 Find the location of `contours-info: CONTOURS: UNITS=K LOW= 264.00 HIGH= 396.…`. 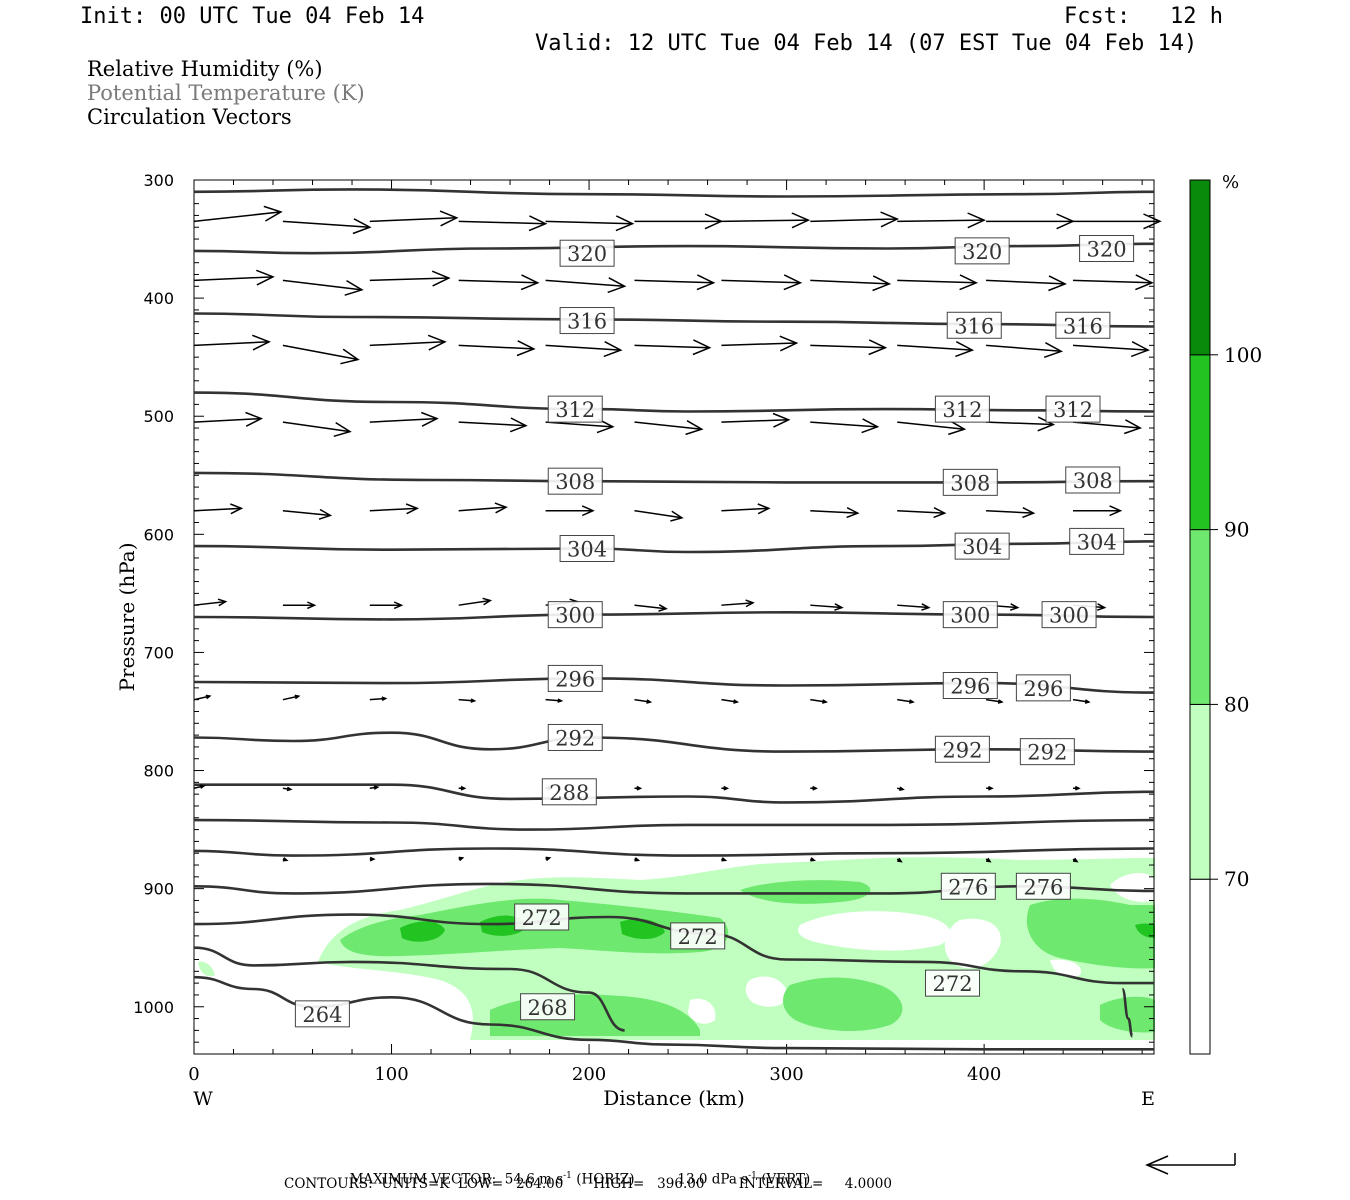

contours-info: CONTOURS: UNITS=K LOW= 264.00 HIGH= 396.… is located at coordinates (588, 1184).